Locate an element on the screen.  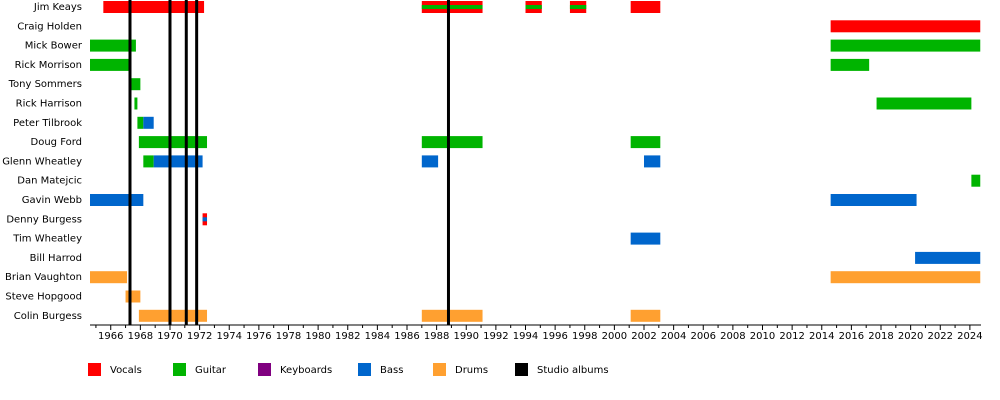
member-label: Rick Morrison is located at coordinates (48, 65).